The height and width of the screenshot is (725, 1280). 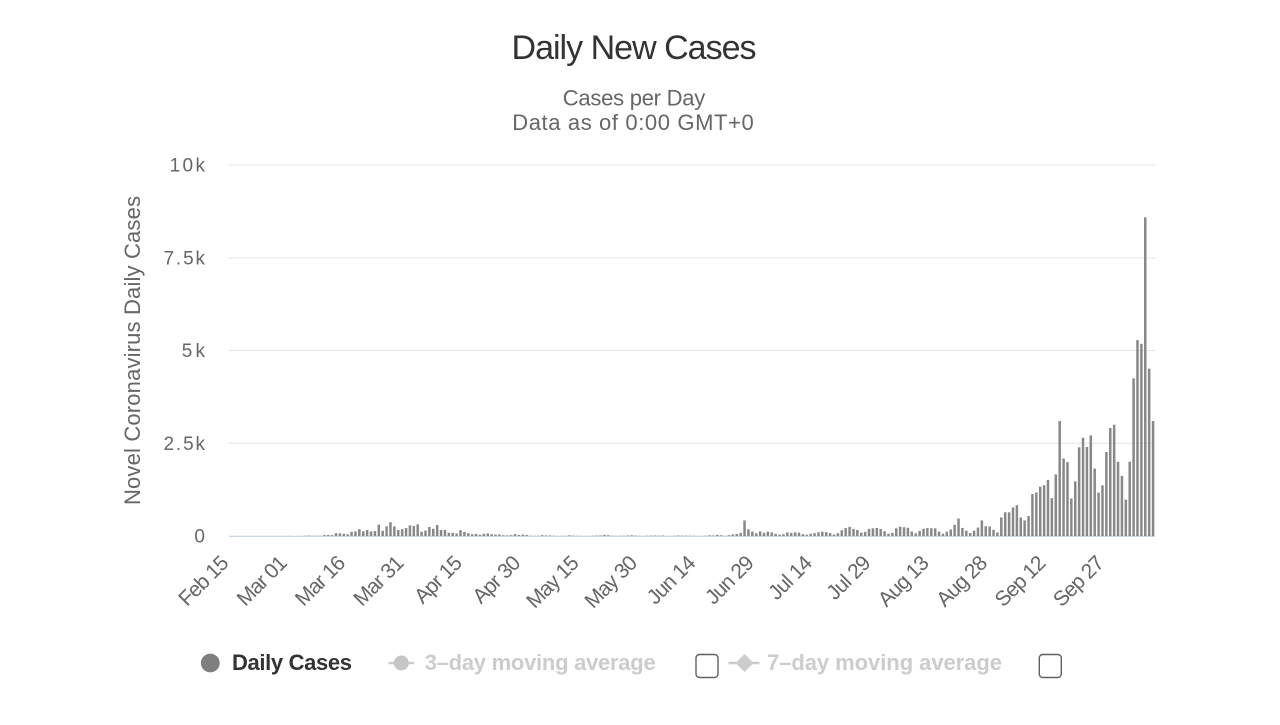 What do you see at coordinates (292, 662) in the screenshot?
I see `svg-text: Daily Cases` at bounding box center [292, 662].